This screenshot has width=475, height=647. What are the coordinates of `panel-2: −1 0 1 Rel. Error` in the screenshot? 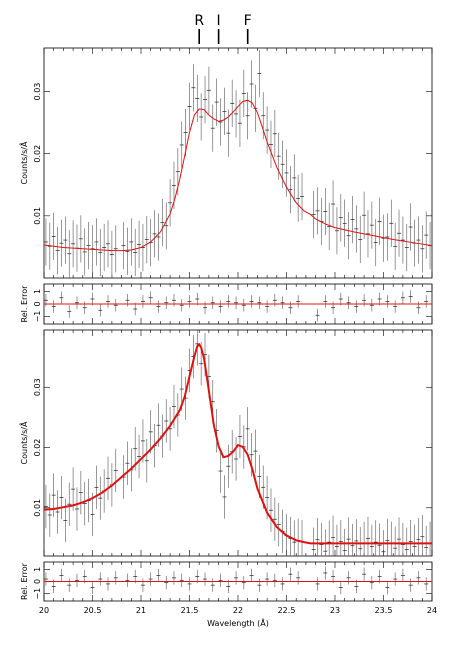 It's located at (226, 304).